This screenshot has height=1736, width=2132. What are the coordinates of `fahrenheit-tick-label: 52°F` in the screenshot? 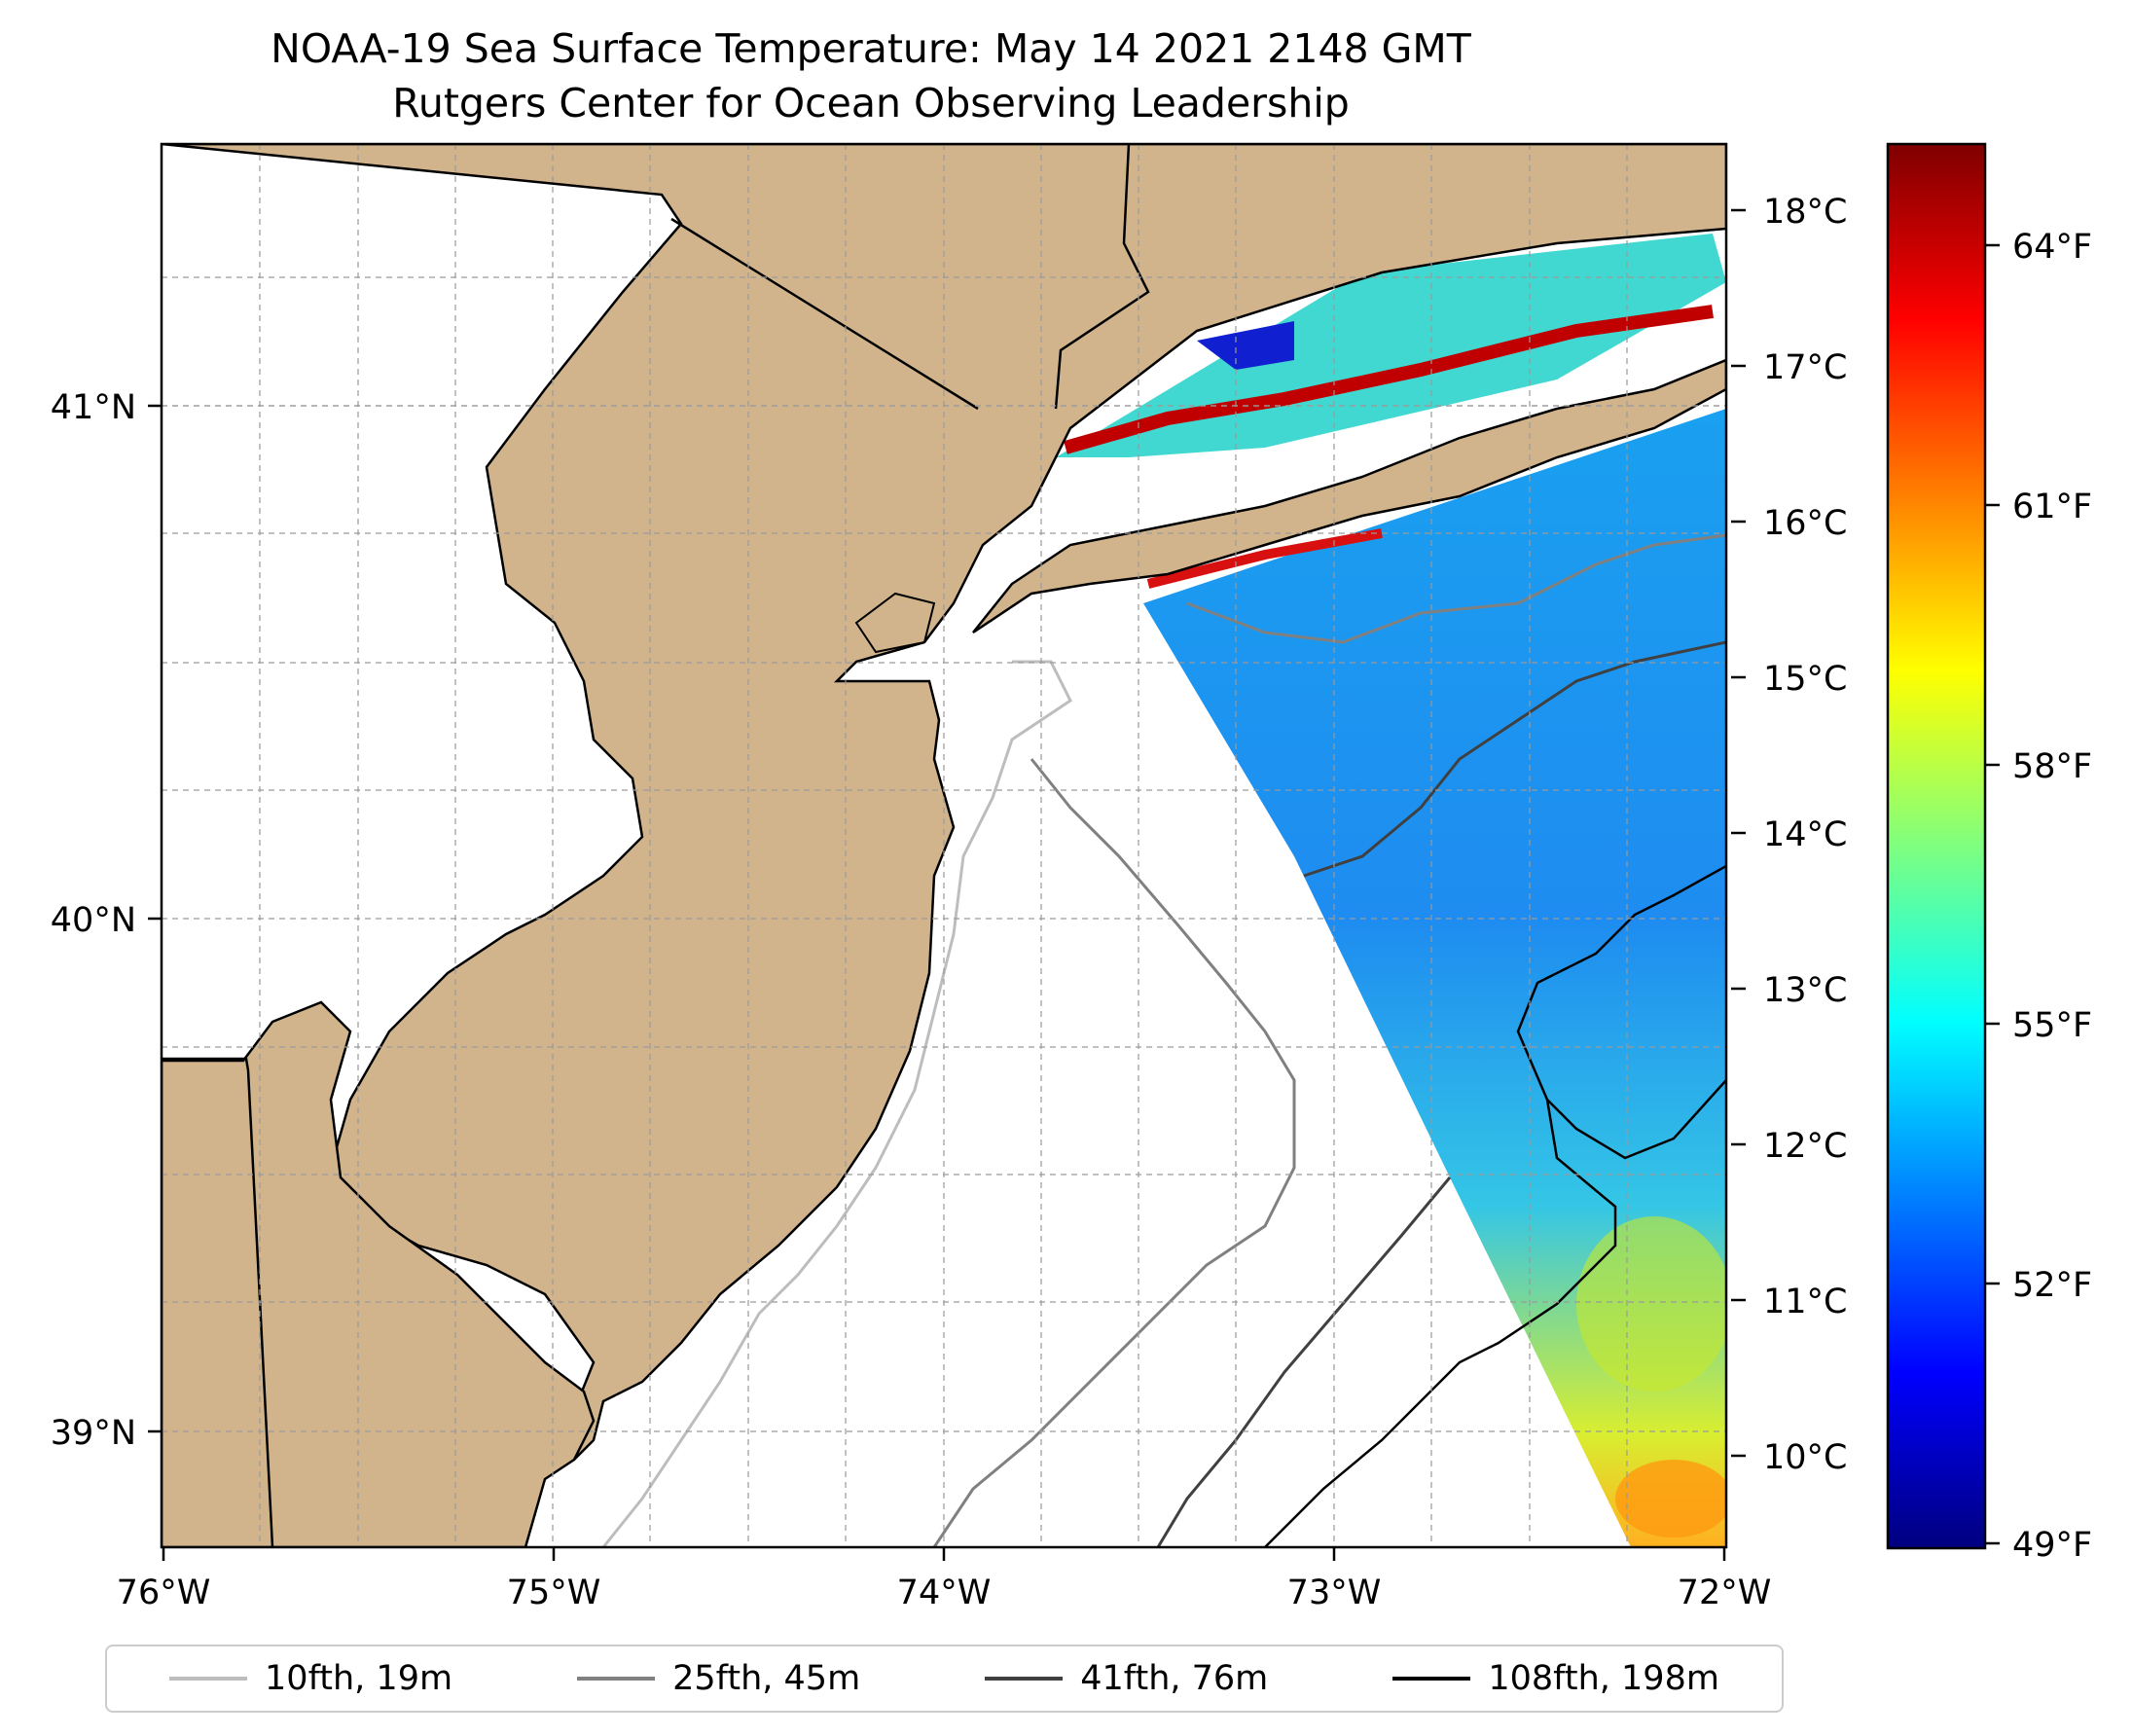 It's located at (2052, 1286).